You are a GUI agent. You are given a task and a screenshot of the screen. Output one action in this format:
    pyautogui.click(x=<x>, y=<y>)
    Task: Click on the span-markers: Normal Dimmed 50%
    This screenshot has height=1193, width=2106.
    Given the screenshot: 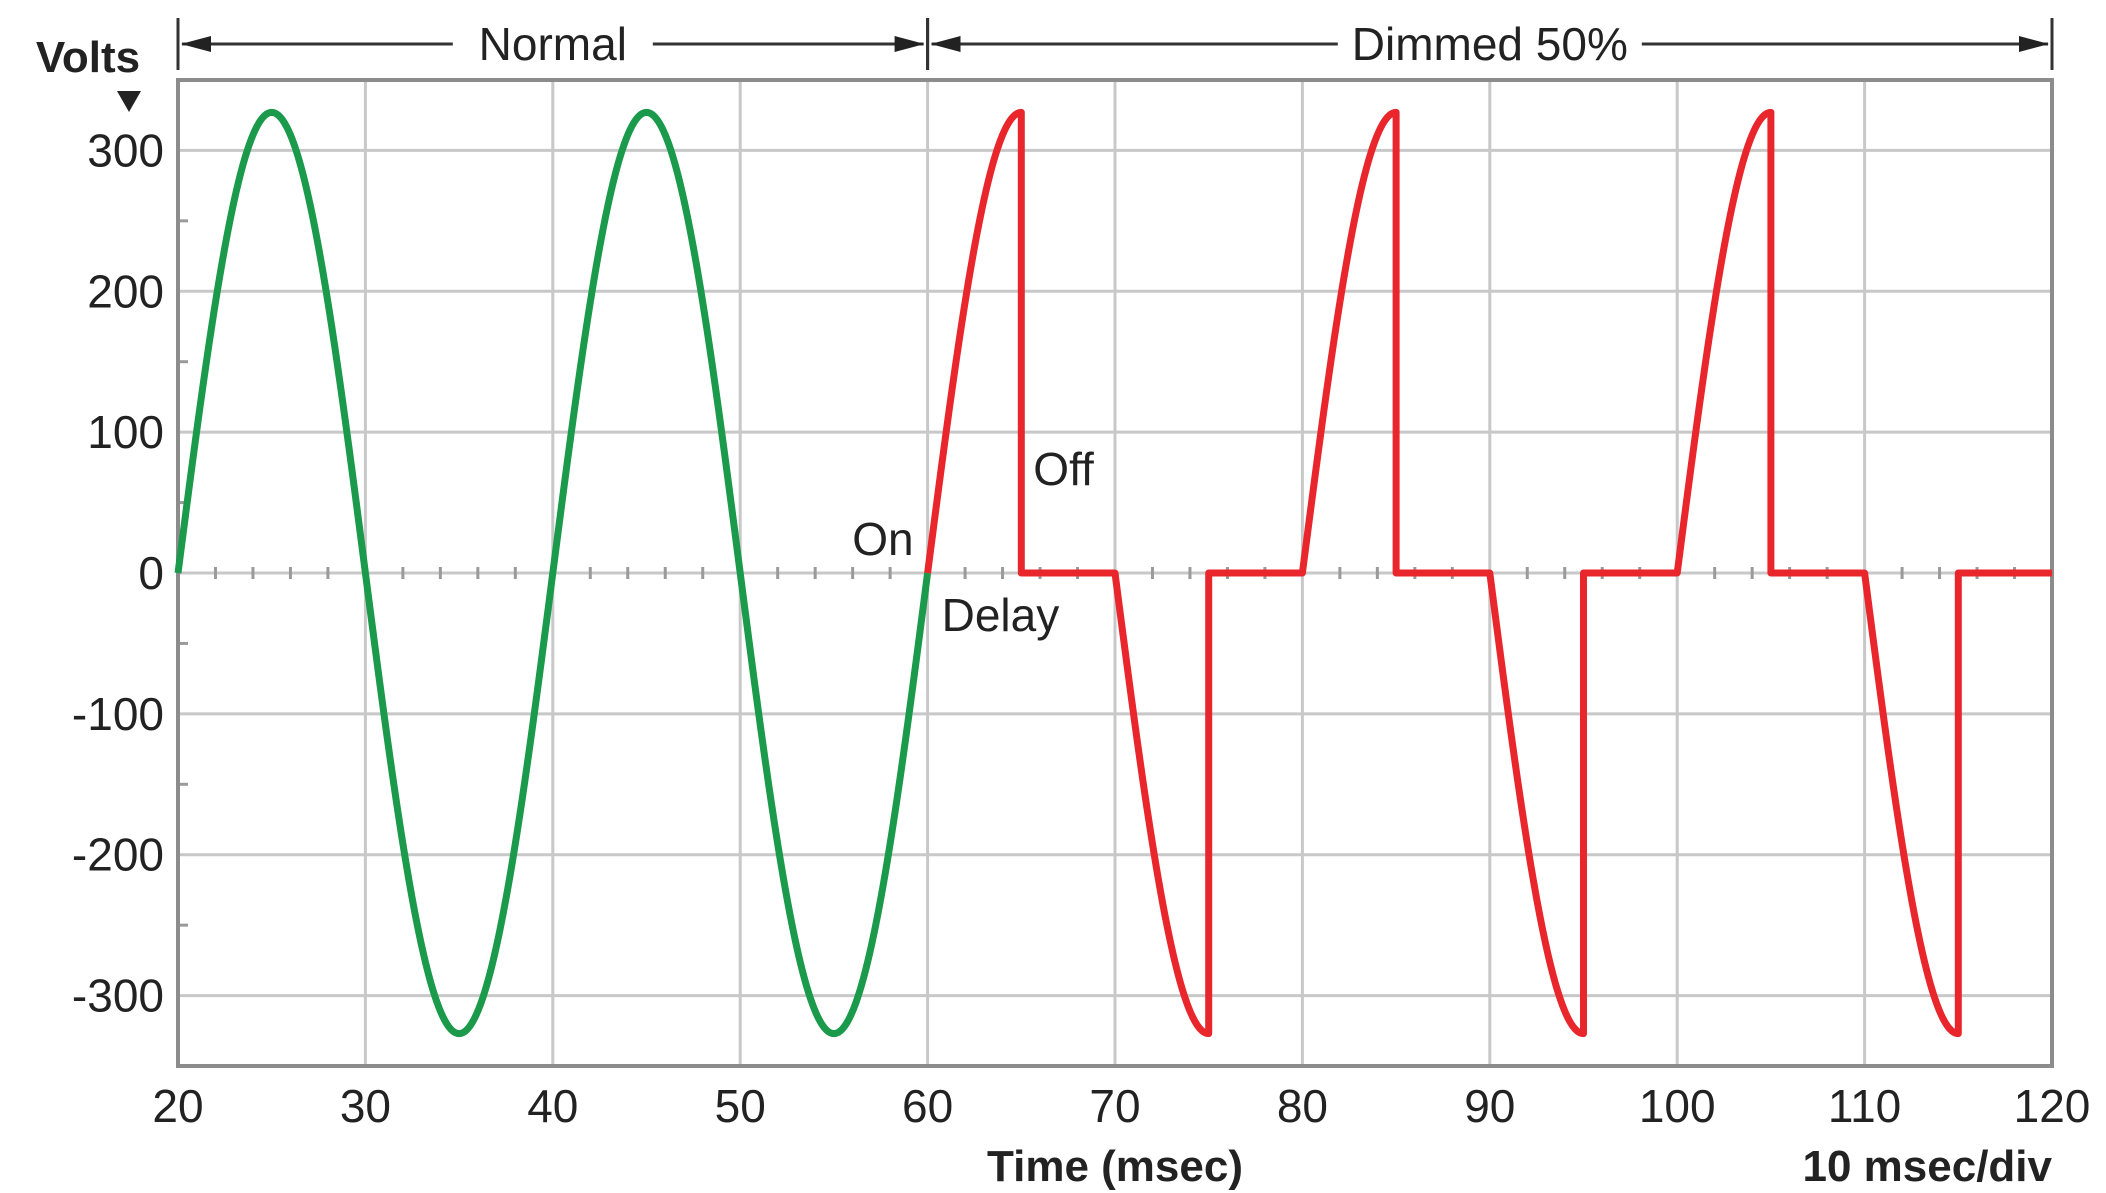 What is the action you would take?
    pyautogui.click(x=1115, y=44)
    